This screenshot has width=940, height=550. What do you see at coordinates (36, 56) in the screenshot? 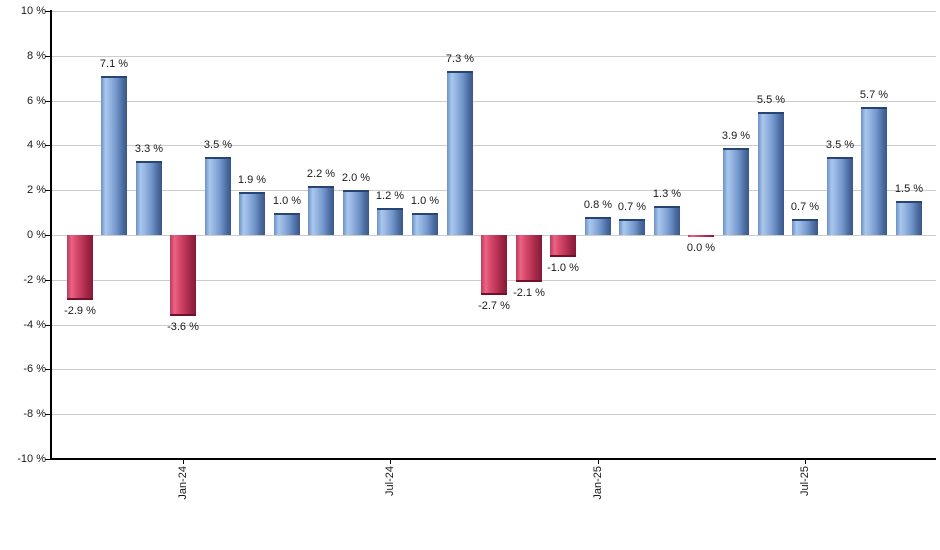
I see `y-axis-label: 8 %` at bounding box center [36, 56].